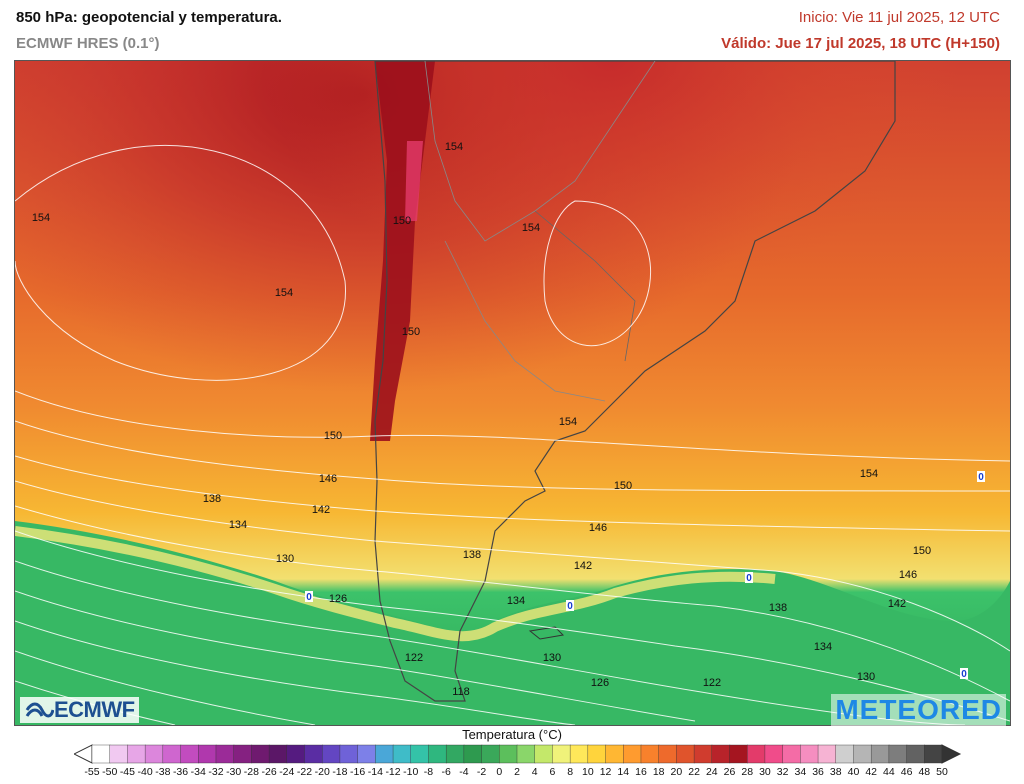 Image resolution: width=1024 pixels, height=784 pixels. I want to click on colorbar-tick-label: -24, so click(287, 772).